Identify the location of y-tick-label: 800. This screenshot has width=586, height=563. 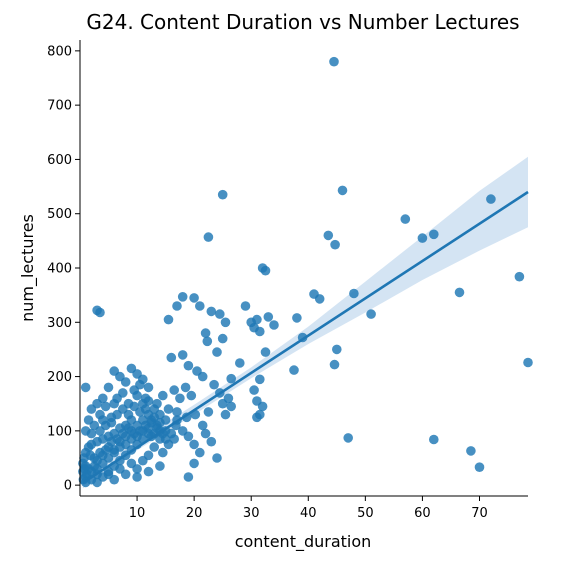
(59, 51).